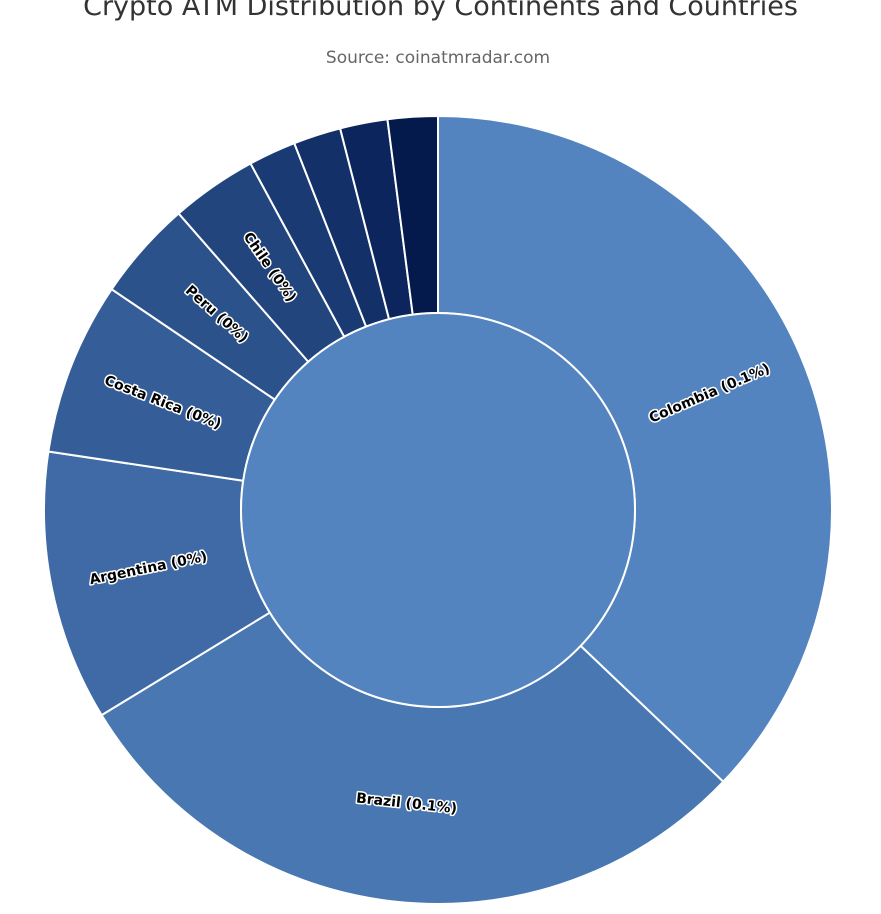  Describe the element at coordinates (438, 58) in the screenshot. I see `chart-subtitle: Source: coinatmradar.com` at that location.